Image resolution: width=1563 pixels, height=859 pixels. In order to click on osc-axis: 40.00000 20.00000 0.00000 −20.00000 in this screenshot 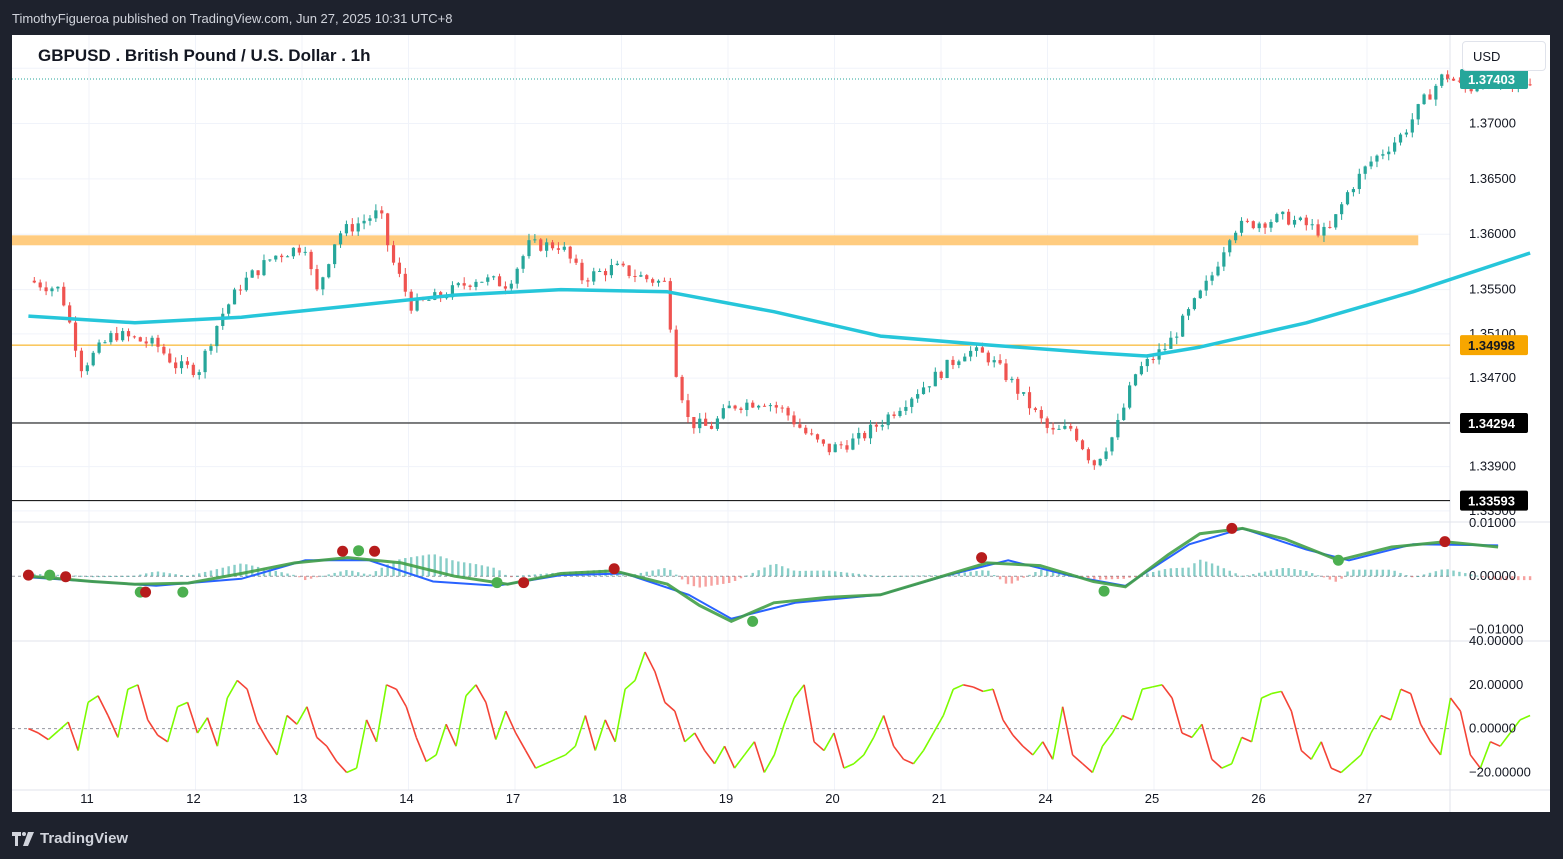, I will do `click(1500, 706)`.